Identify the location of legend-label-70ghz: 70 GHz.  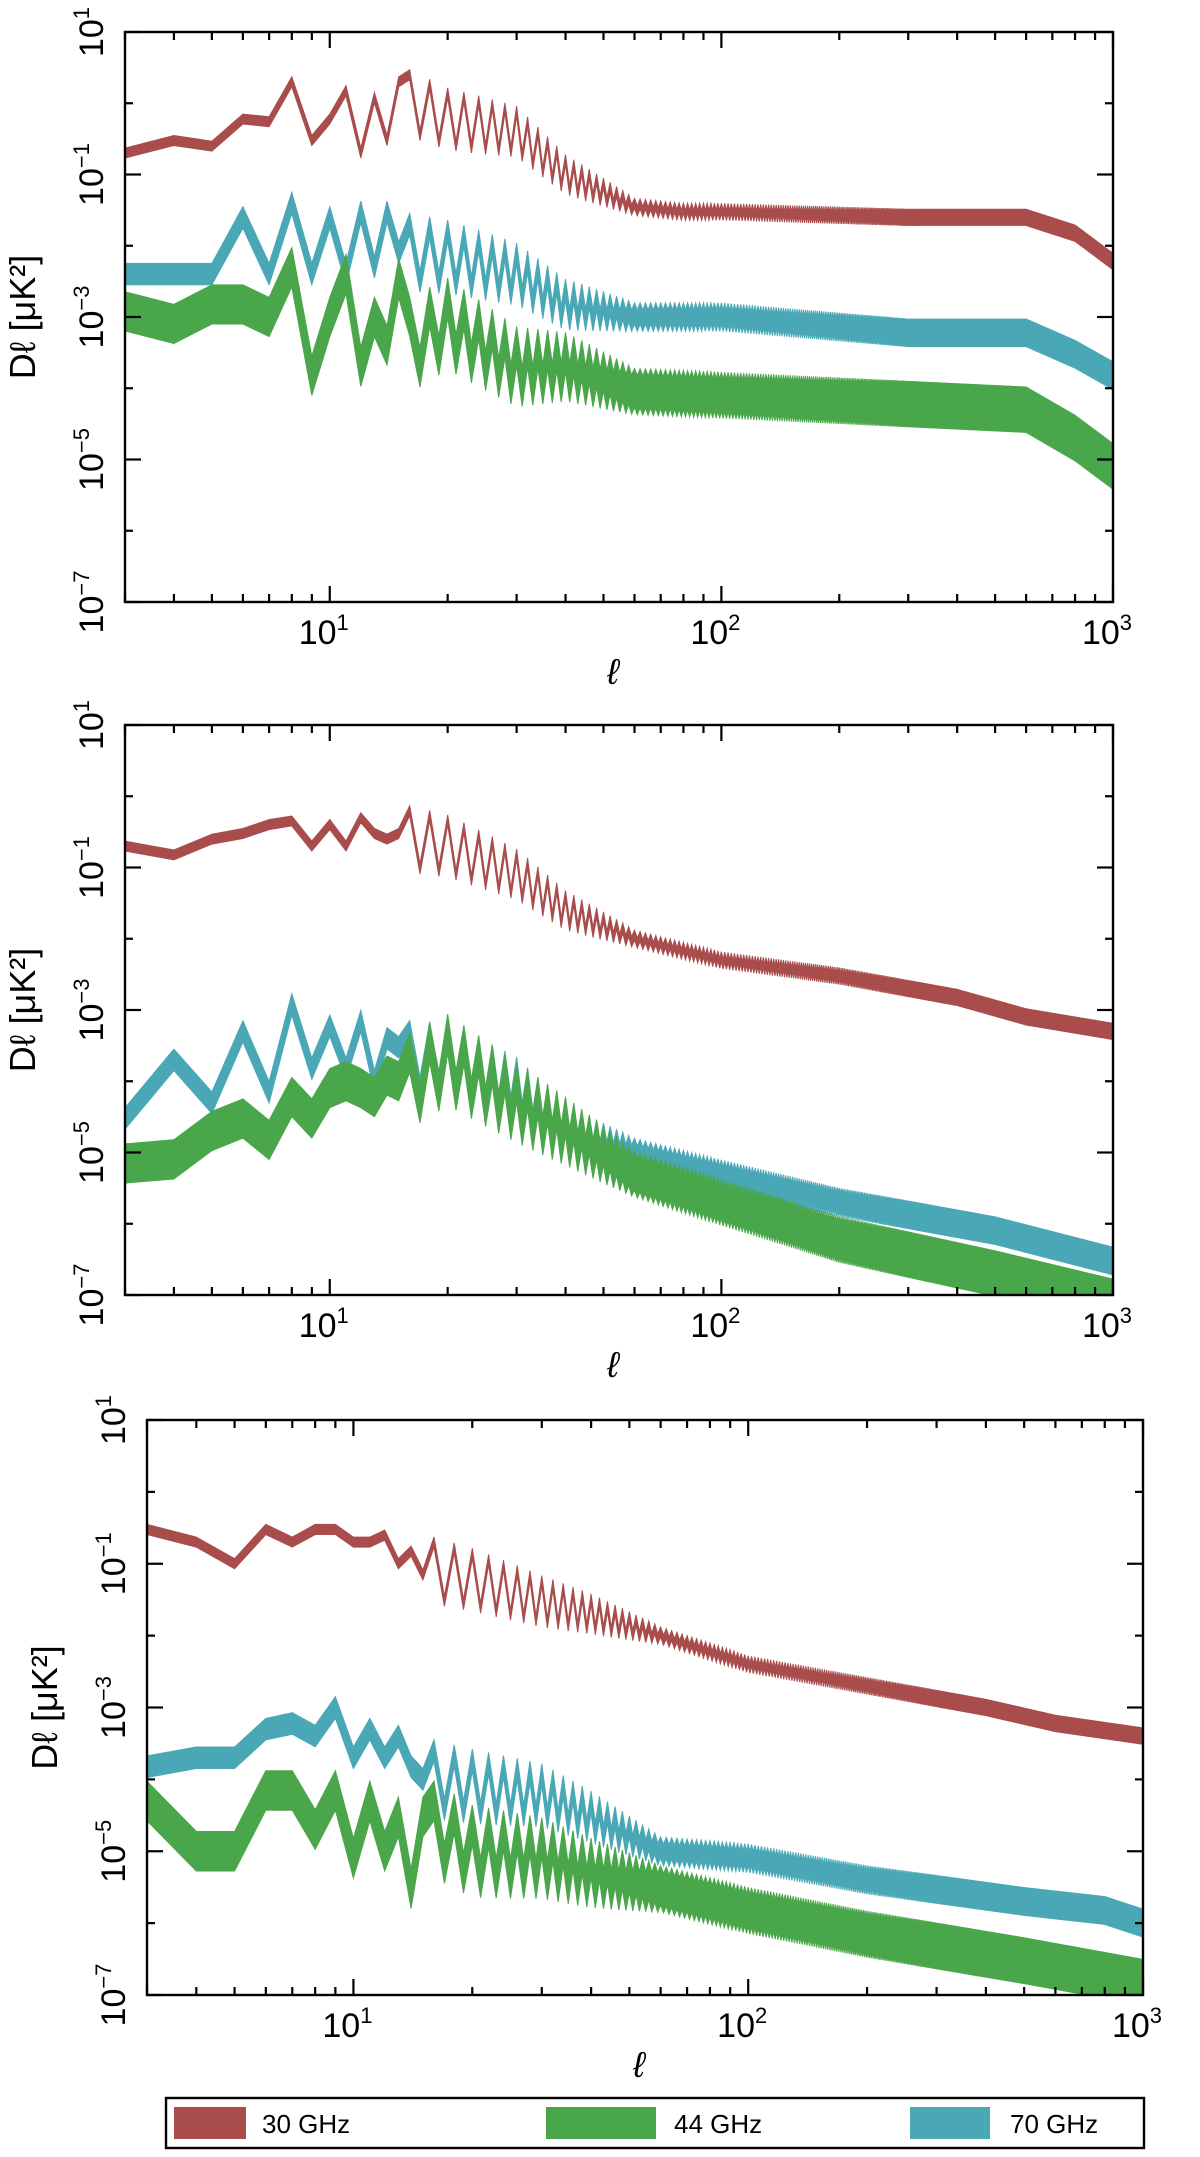
(1054, 2124).